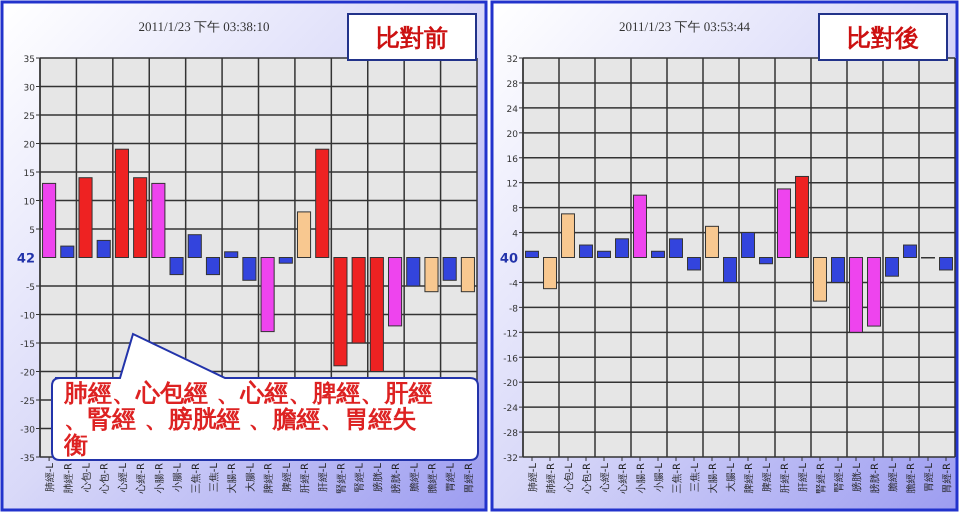 The image size is (959, 514). What do you see at coordinates (30, 89) in the screenshot?
I see `y-tick-label: 30` at bounding box center [30, 89].